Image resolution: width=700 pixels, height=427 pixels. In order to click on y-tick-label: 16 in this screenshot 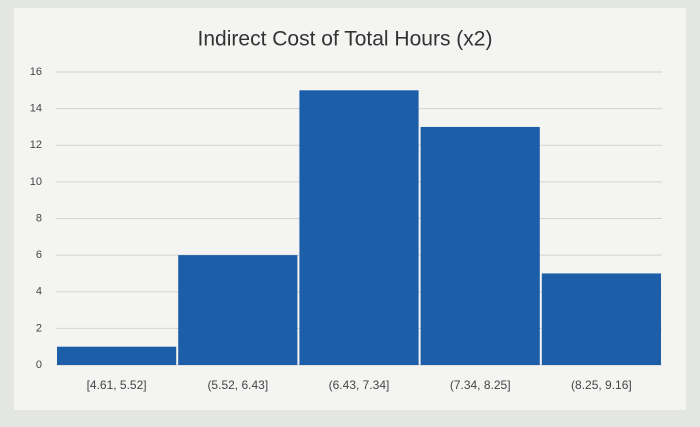, I will do `click(36, 72)`.